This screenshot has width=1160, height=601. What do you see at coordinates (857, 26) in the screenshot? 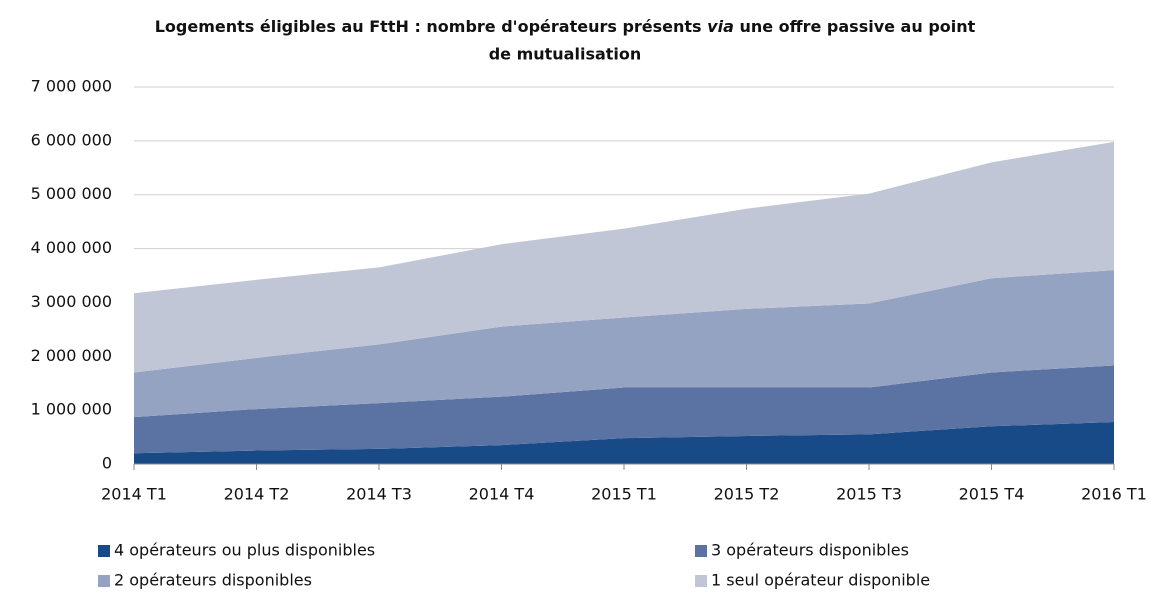
I see `title-part: une offre passive au point` at bounding box center [857, 26].